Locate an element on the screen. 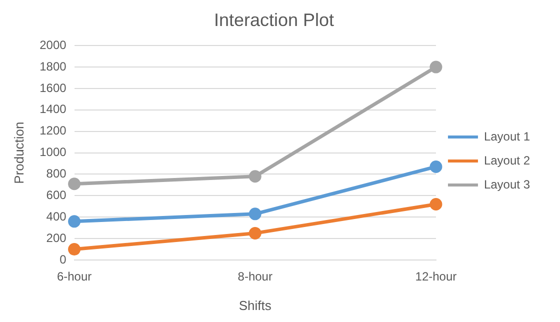 This screenshot has height=322, width=560. y-tick-label: 800 is located at coordinates (56, 173).